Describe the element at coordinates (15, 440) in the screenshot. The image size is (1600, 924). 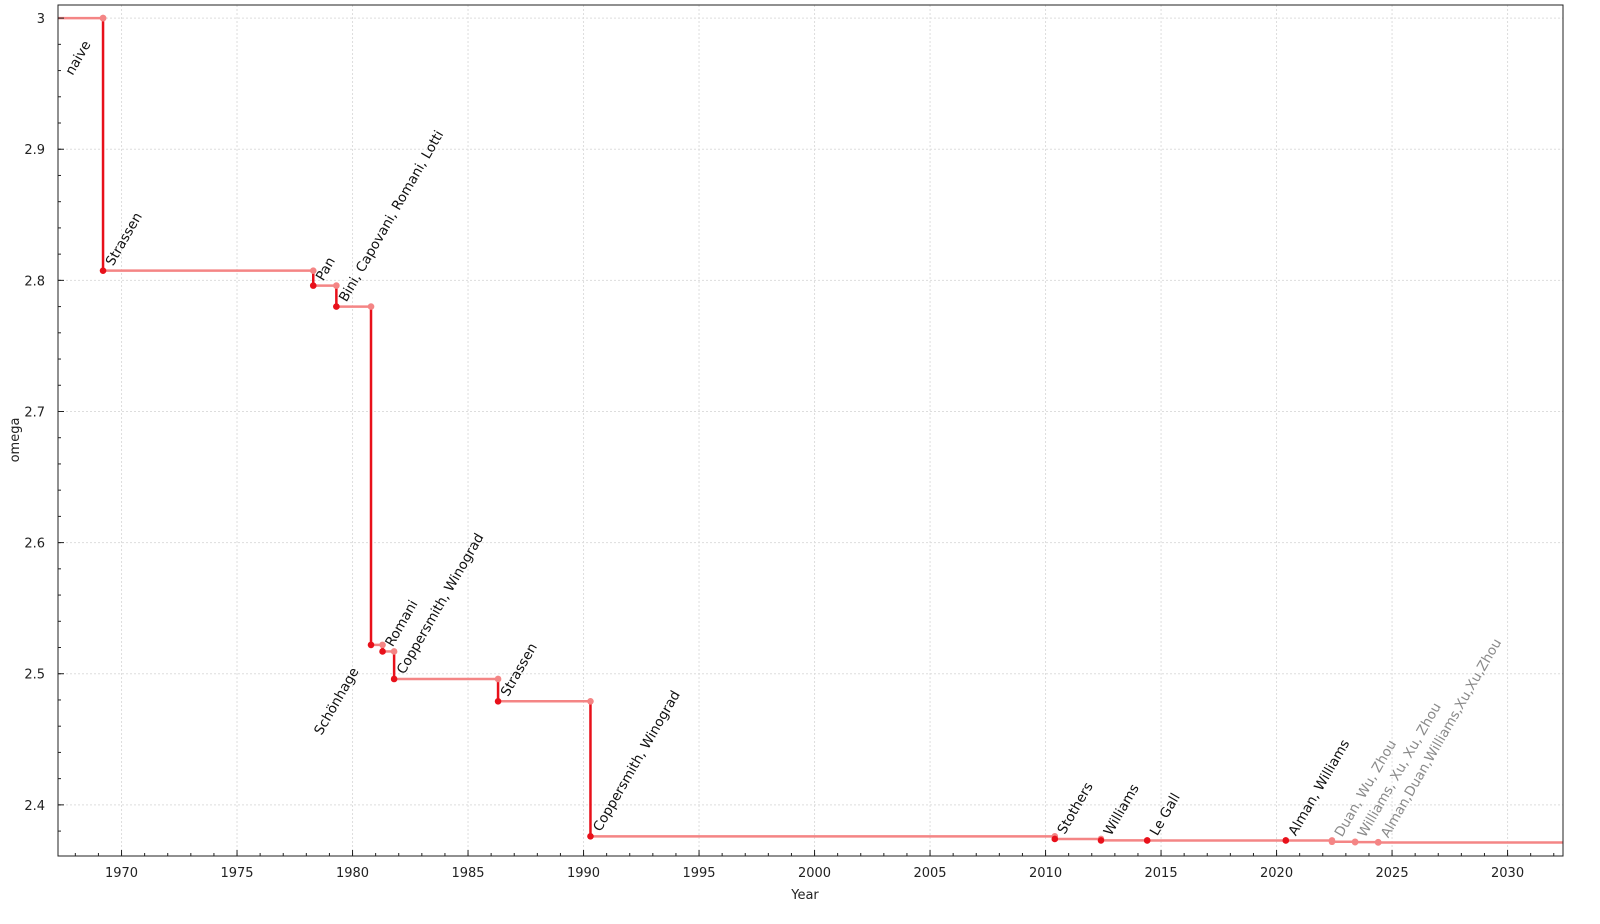
I see `y-axis-label: omega` at that location.